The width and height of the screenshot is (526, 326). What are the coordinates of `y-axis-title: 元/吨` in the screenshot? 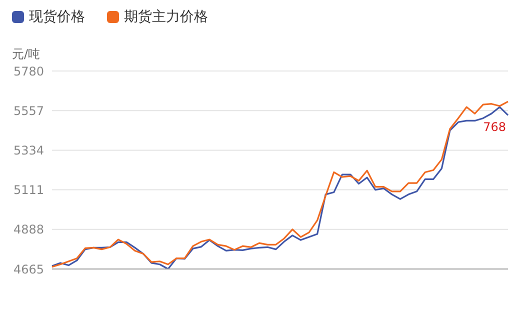 It's located at (27, 54).